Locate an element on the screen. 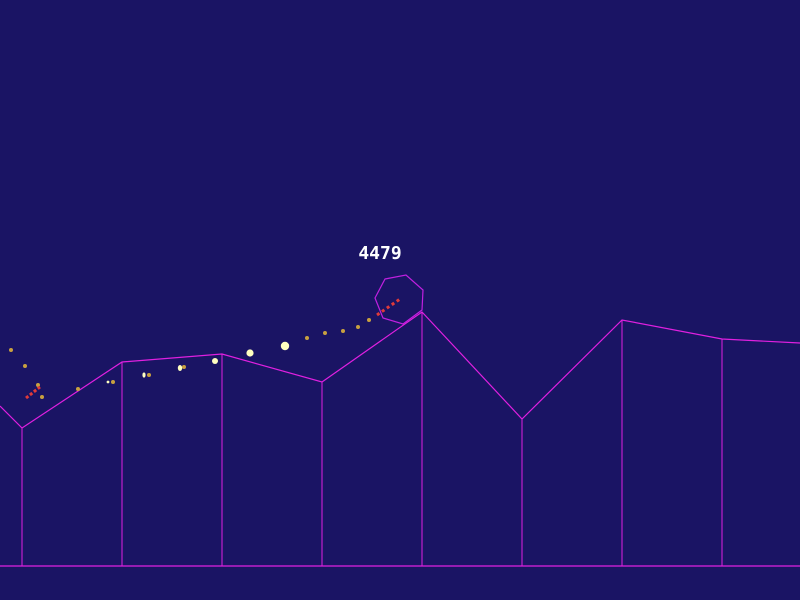 The height and width of the screenshot is (600, 800). player-rock is located at coordinates (399, 299).